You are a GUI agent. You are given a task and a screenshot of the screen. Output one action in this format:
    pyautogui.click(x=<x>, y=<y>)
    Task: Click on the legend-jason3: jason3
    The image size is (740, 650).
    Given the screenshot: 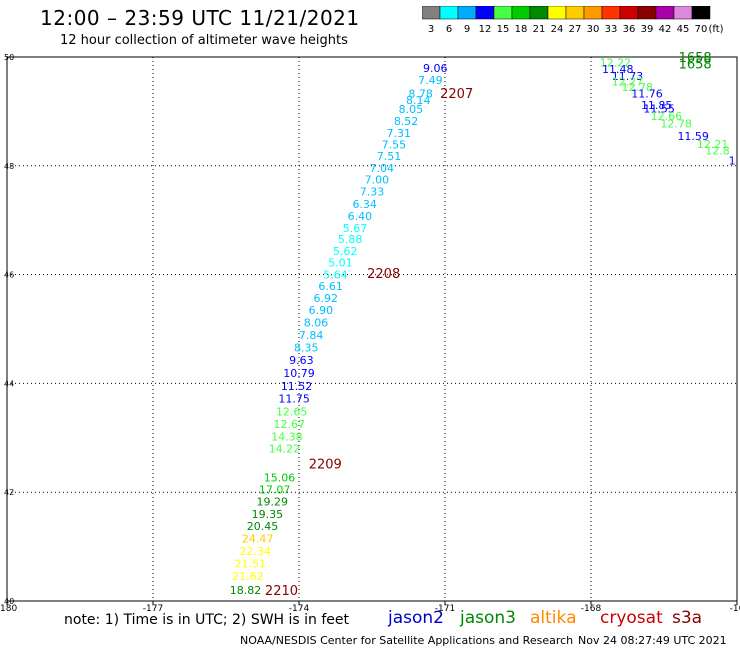 What is the action you would take?
    pyautogui.click(x=488, y=618)
    